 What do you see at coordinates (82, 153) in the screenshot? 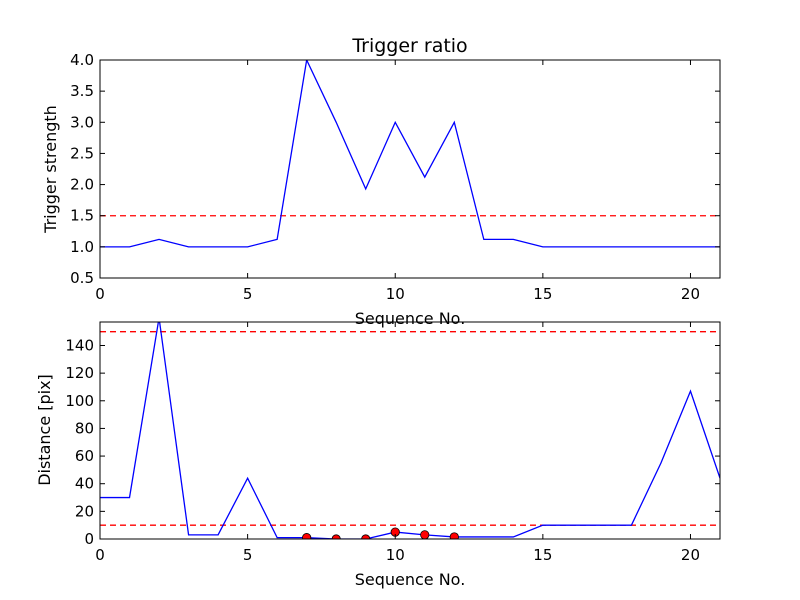
I see `y-tick-label: 2.5` at bounding box center [82, 153].